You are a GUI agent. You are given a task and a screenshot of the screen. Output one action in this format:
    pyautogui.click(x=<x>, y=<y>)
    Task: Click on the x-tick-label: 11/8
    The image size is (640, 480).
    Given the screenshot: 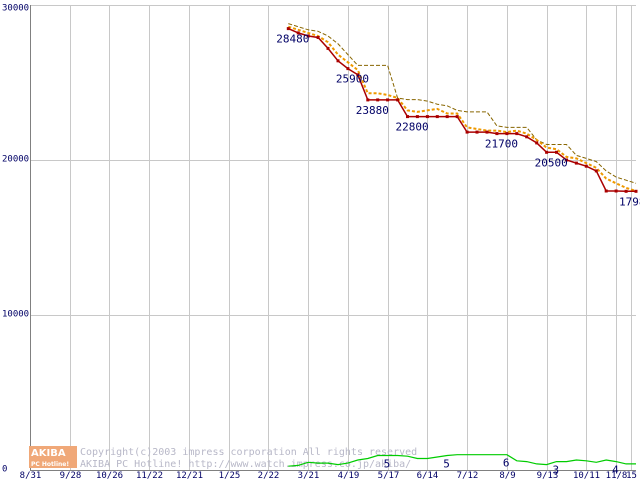 What is the action you would take?
    pyautogui.click(x=617, y=475)
    